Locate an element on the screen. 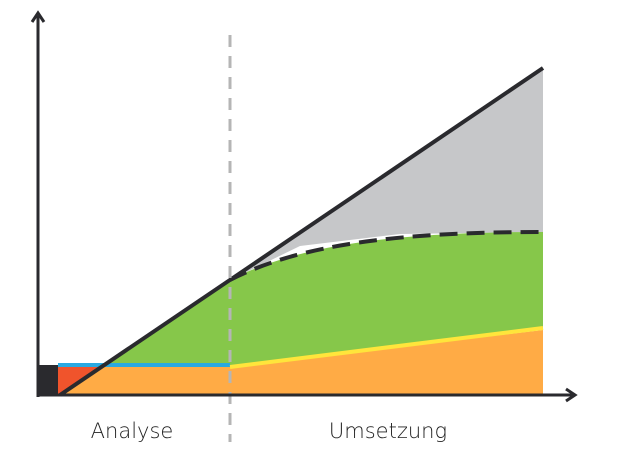 This screenshot has height=461, width=617. orange-area is located at coordinates (301, 362).